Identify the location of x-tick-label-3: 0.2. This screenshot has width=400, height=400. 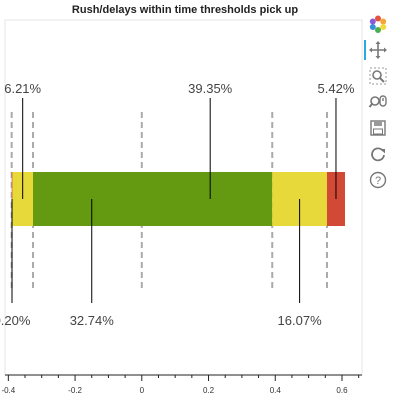
(209, 390).